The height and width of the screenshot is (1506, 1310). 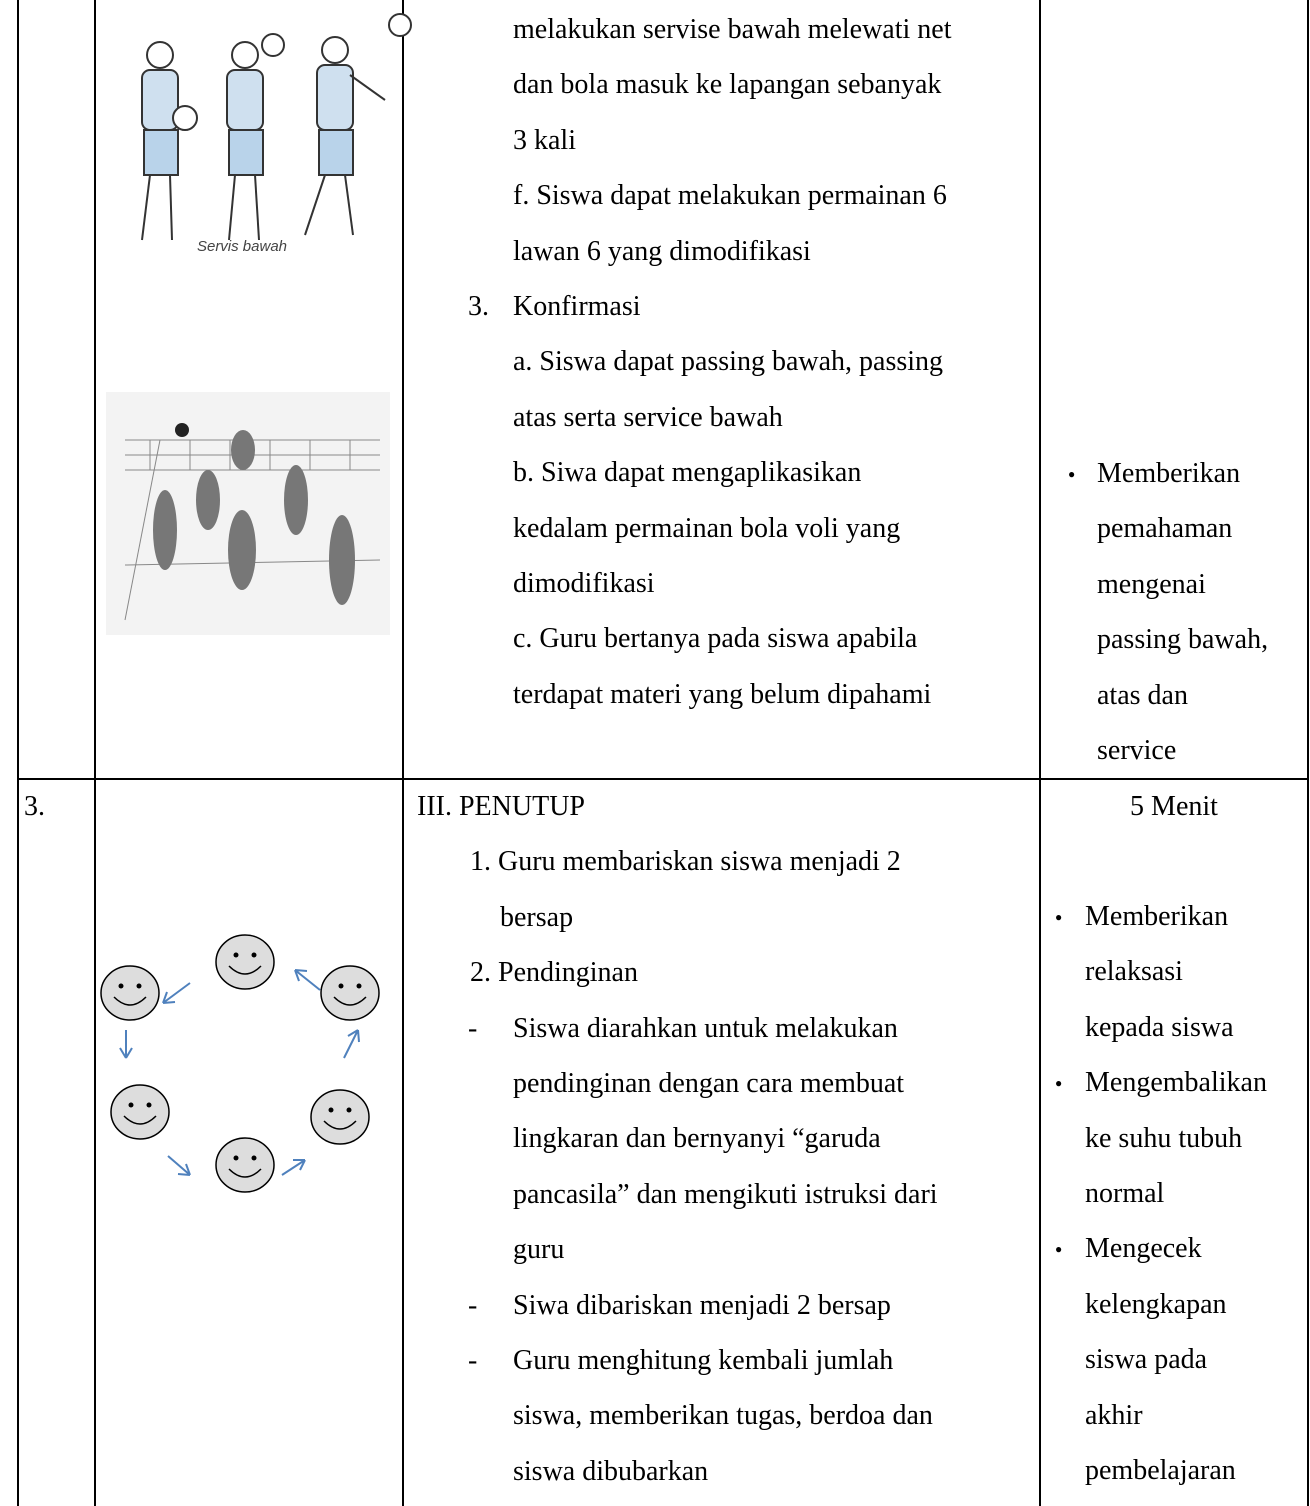 I want to click on activity-line: pancasila” dan mengikuti istruksi dari, so click(x=725, y=1194).